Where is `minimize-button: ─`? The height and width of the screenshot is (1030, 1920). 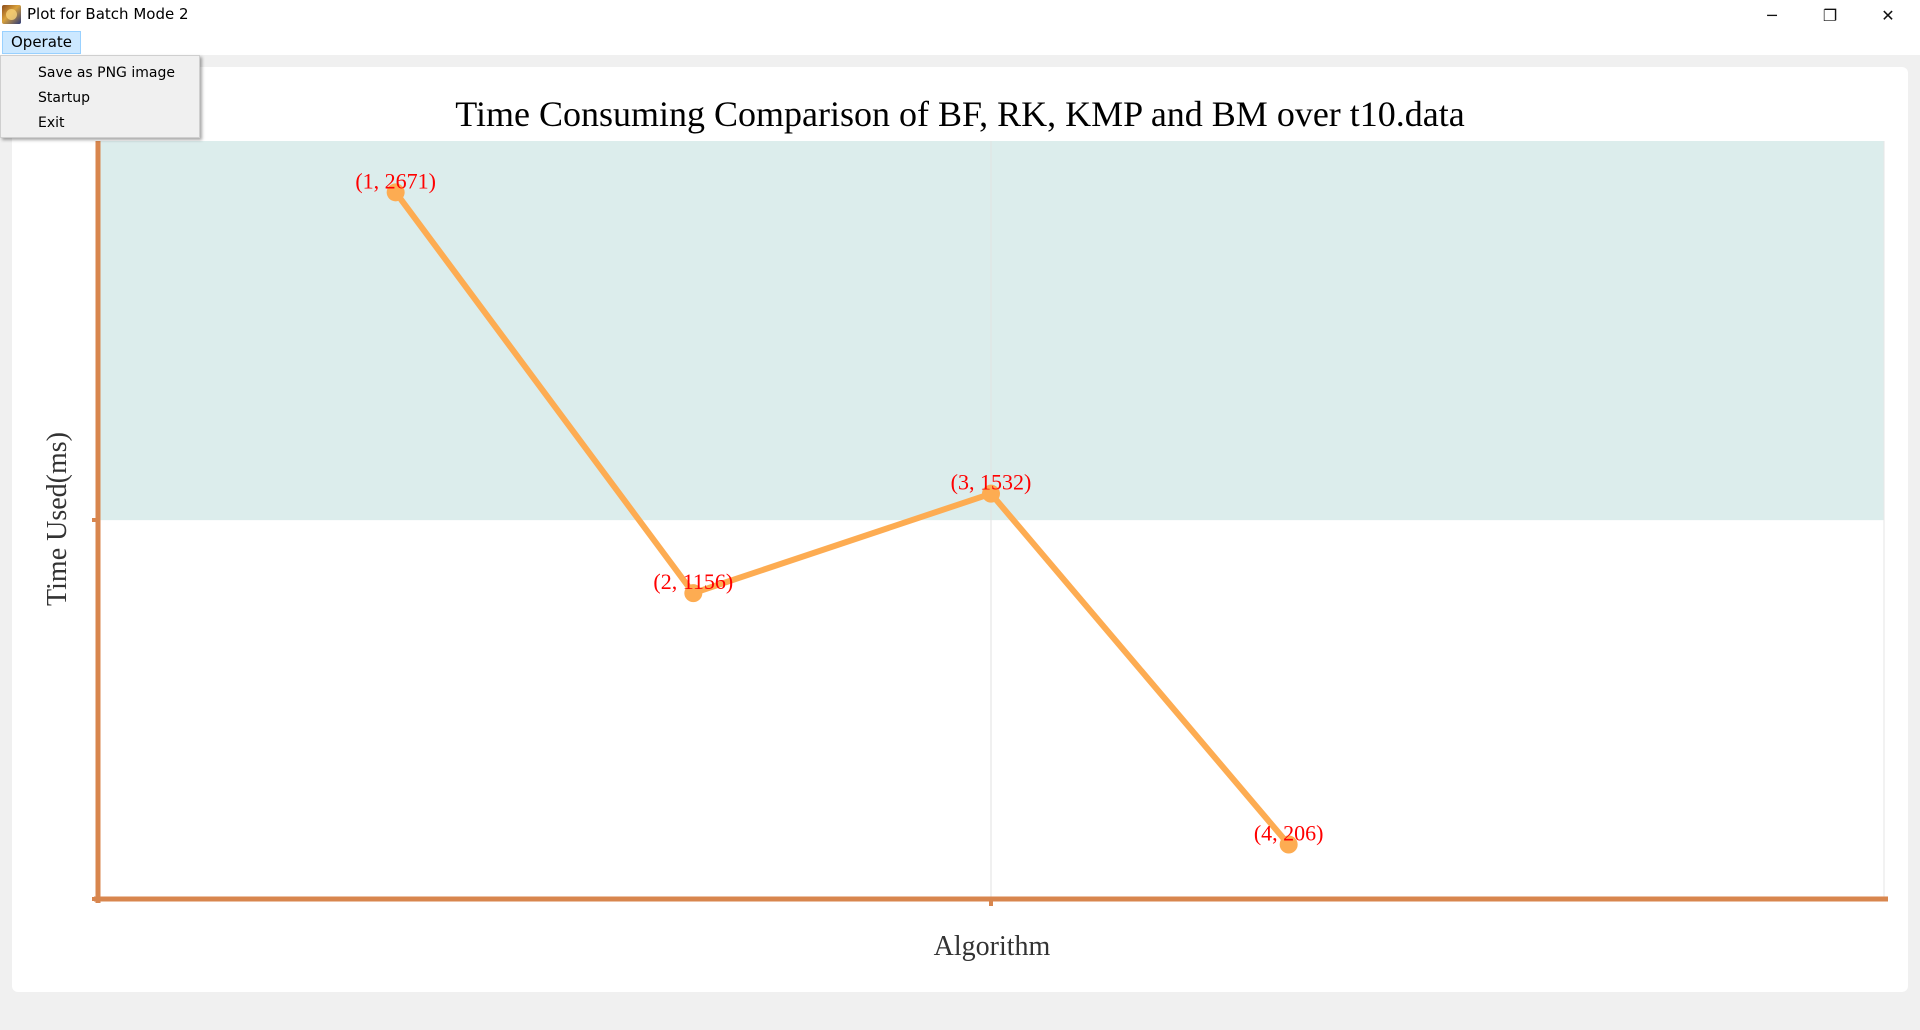 minimize-button: ─ is located at coordinates (1772, 15).